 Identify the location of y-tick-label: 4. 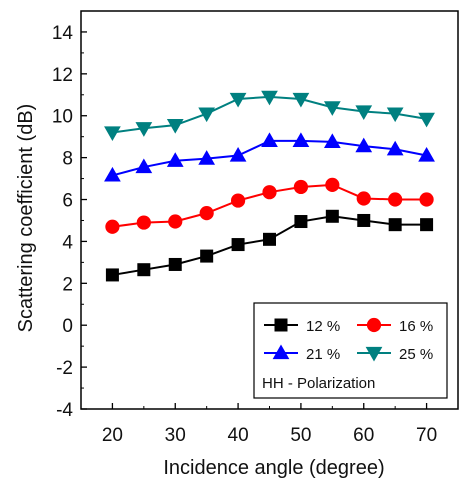
(67, 242).